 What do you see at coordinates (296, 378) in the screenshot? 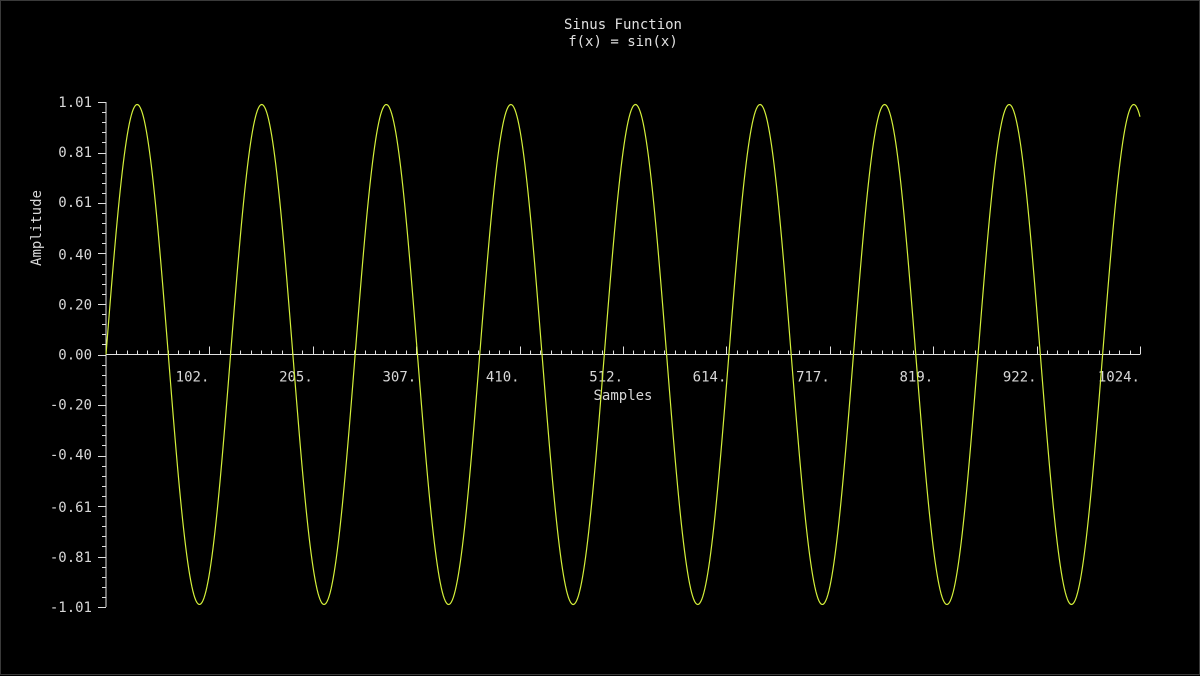
I see `x-tick-label: 205.` at bounding box center [296, 378].